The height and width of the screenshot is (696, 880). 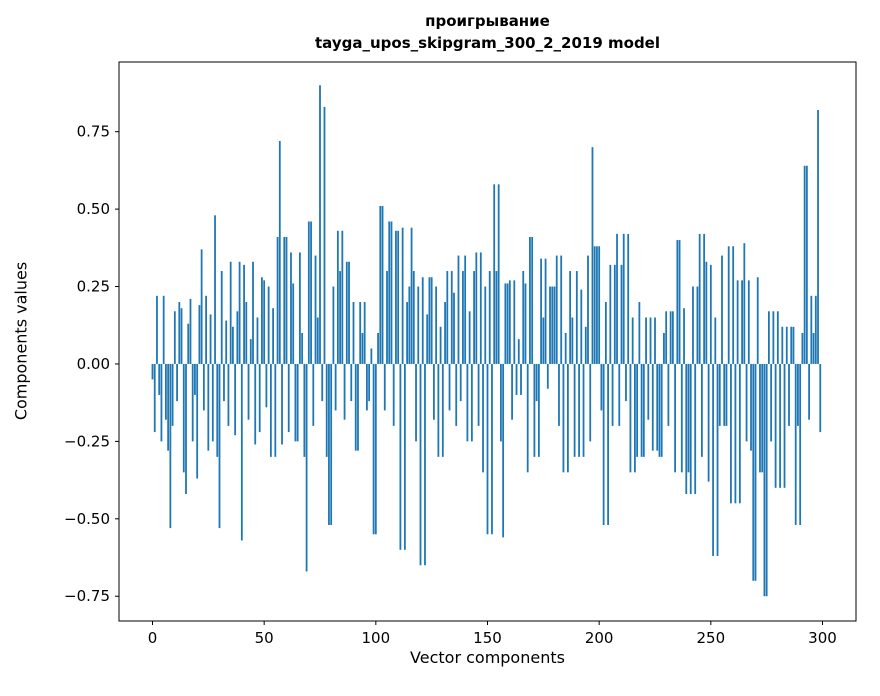 What do you see at coordinates (21, 341) in the screenshot?
I see `y-axis-label: Components values` at bounding box center [21, 341].